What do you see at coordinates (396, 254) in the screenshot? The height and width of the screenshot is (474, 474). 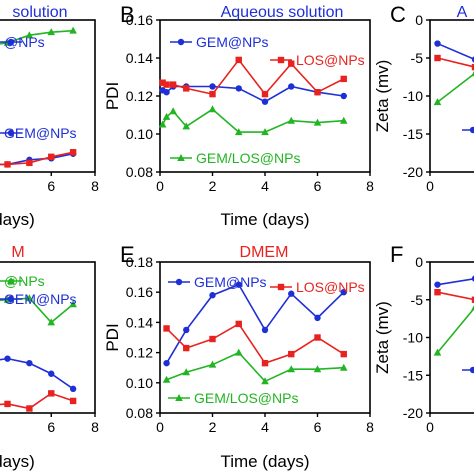 I see `panel-label: F` at bounding box center [396, 254].